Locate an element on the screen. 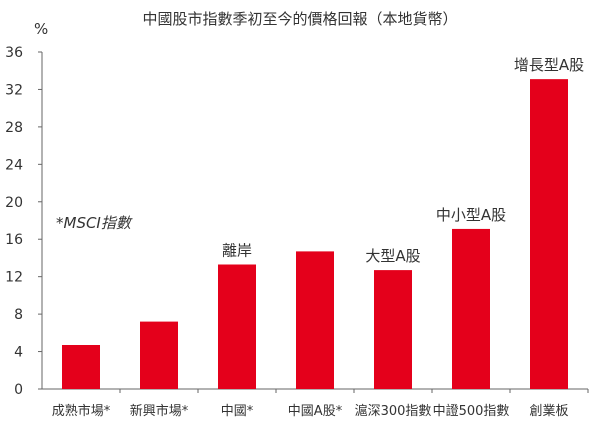 This screenshot has height=433, width=601. msci-footnote-annotation: *MSCI指數 is located at coordinates (94, 223).